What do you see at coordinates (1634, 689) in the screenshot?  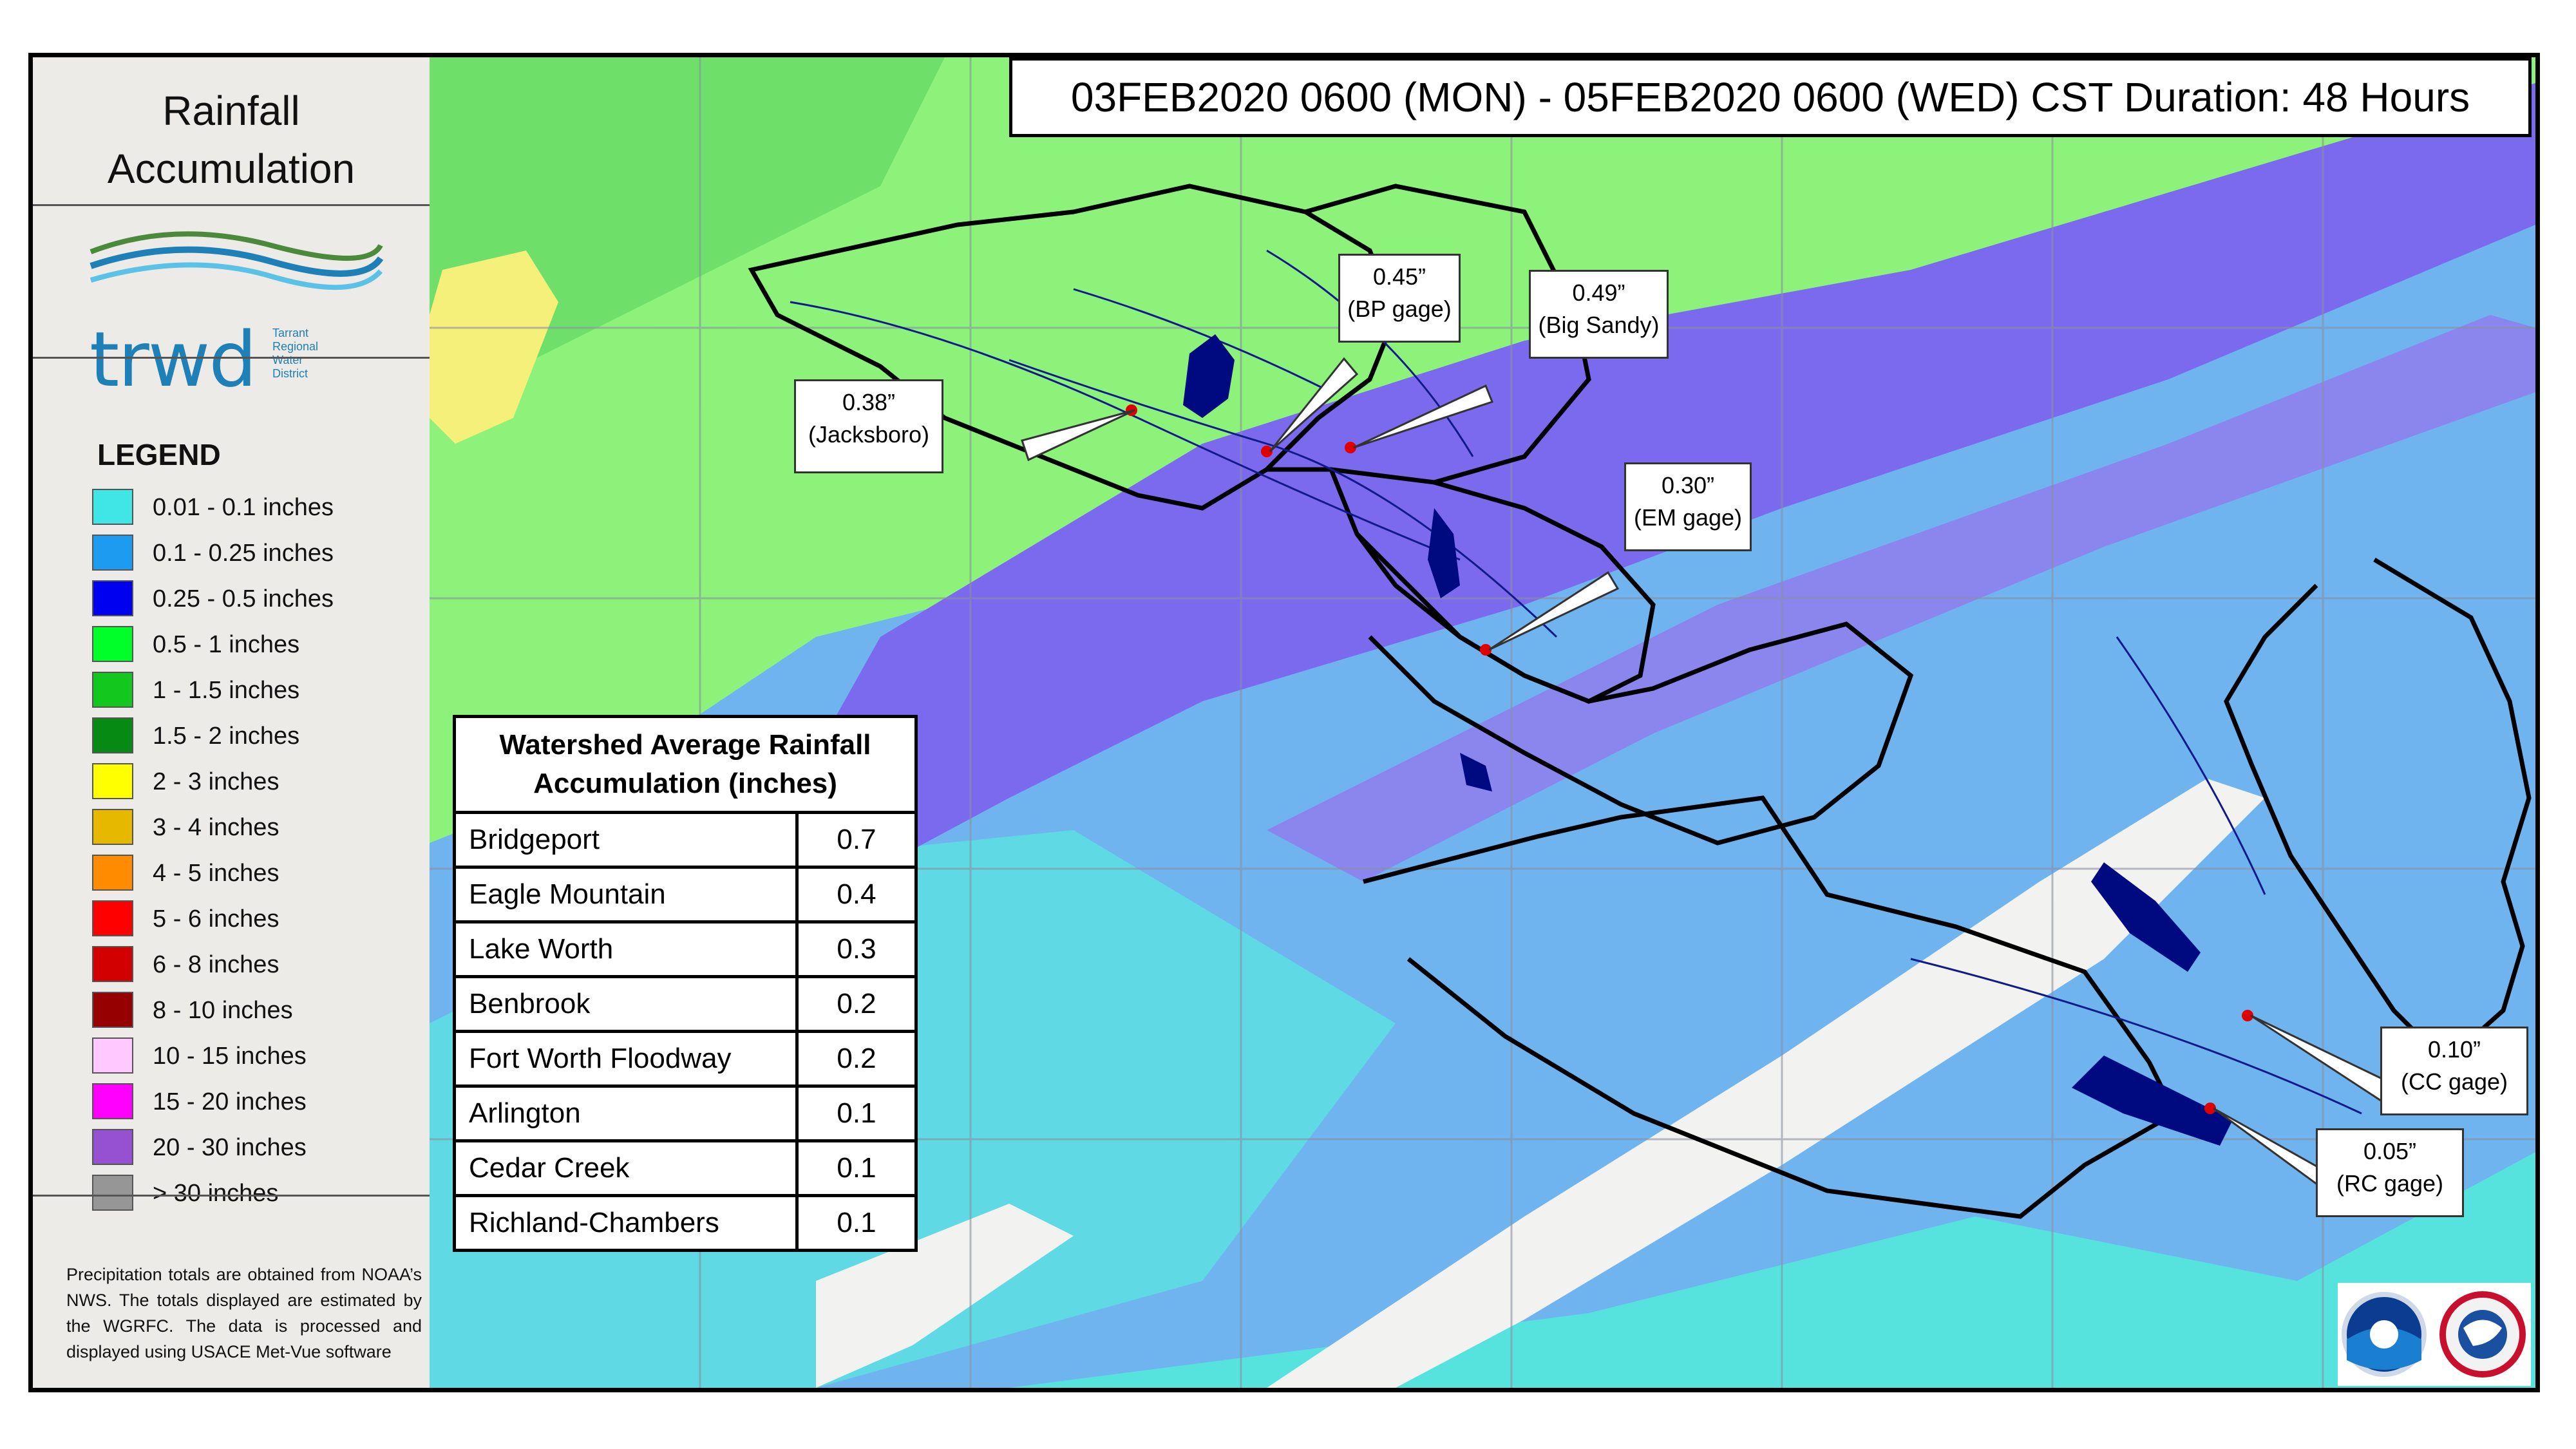 I see `watershed-benbrook-floodway-arlington` at bounding box center [1634, 689].